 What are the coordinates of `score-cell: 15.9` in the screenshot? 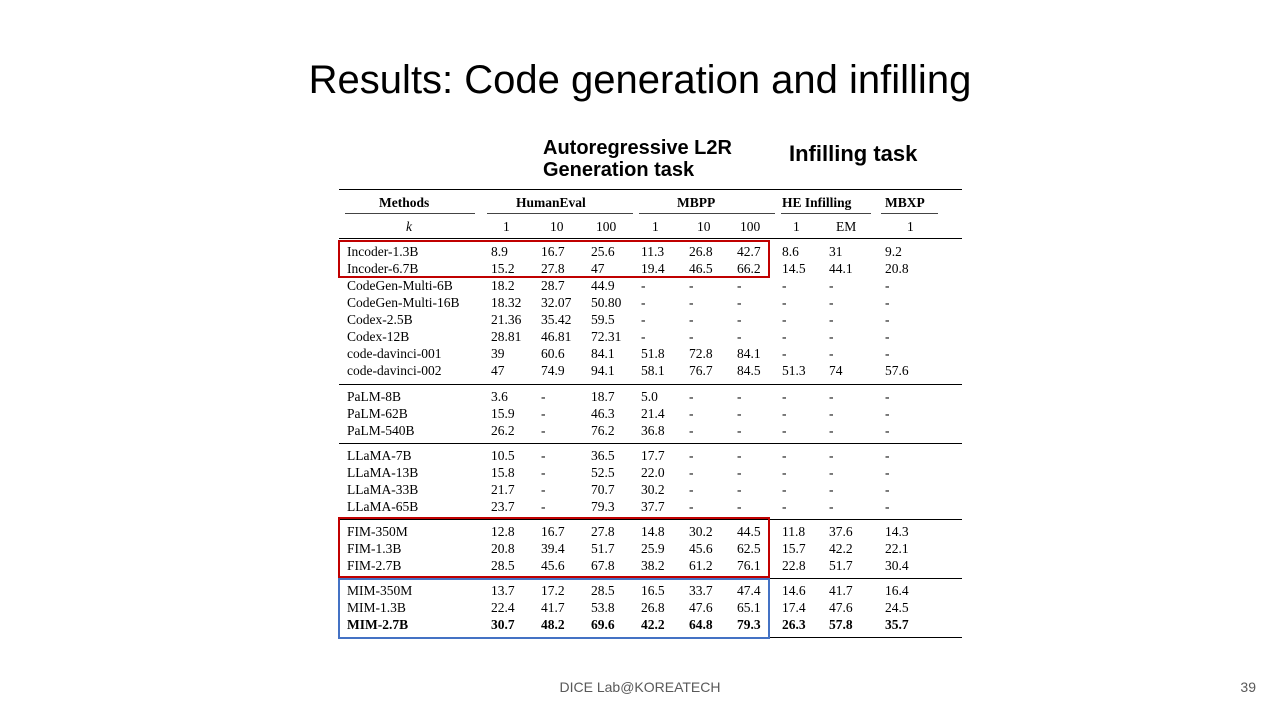 It's located at (503, 413).